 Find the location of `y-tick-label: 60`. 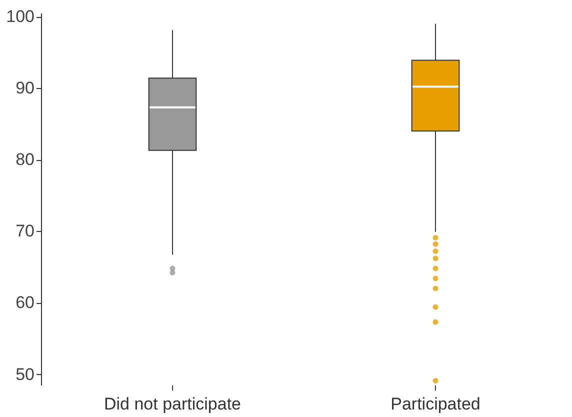

y-tick-label: 60 is located at coordinates (25, 302).